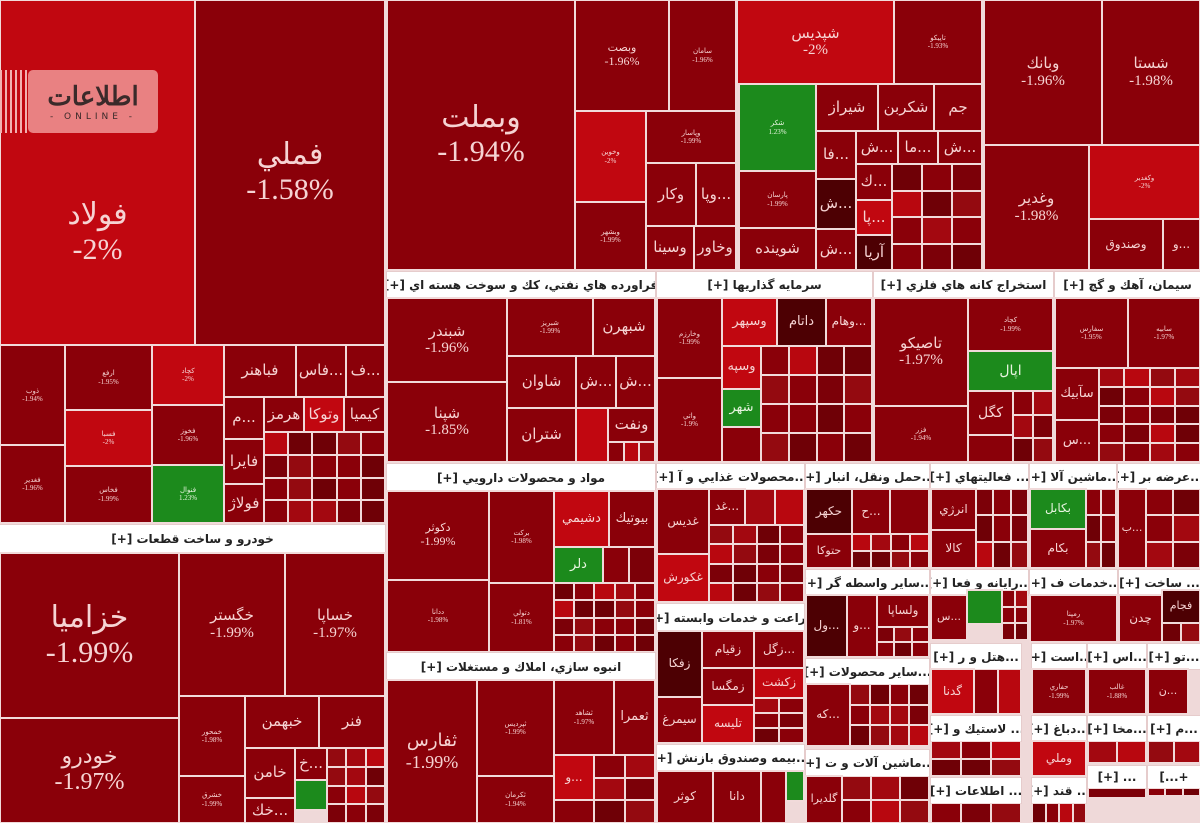 This screenshot has height=823, width=1200. What do you see at coordinates (541, 435) in the screenshot?
I see `stock-tile: شتران` at bounding box center [541, 435].